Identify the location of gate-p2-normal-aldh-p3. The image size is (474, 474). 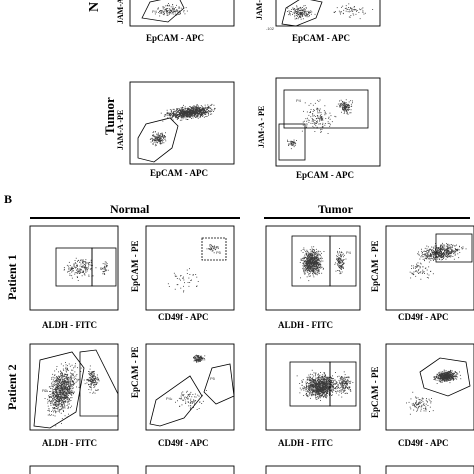
(59, 390).